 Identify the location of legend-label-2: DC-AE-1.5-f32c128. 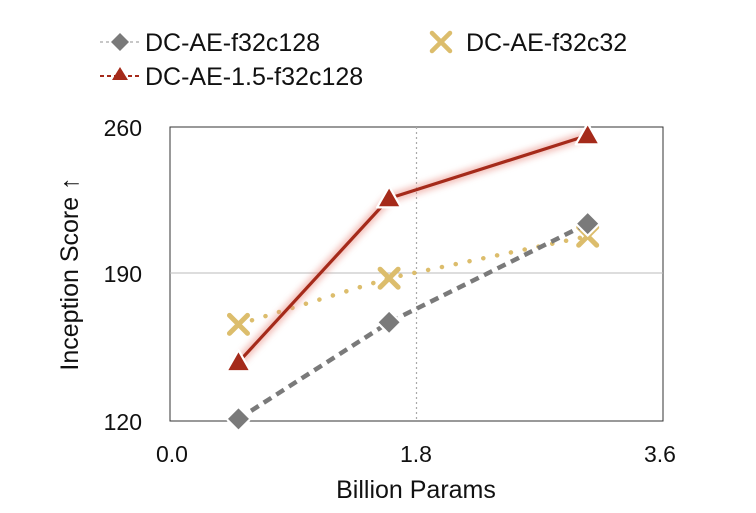
(254, 77).